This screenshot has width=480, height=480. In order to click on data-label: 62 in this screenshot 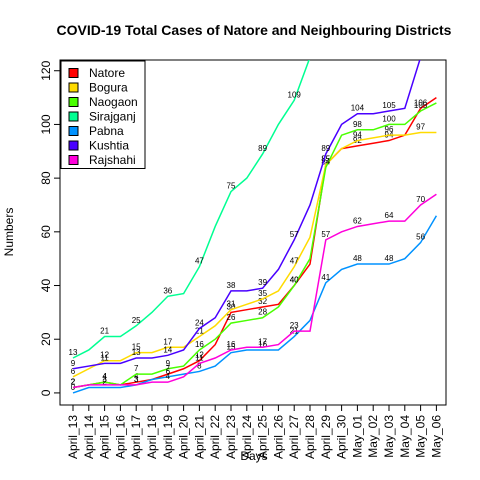, I will do `click(357, 220)`.